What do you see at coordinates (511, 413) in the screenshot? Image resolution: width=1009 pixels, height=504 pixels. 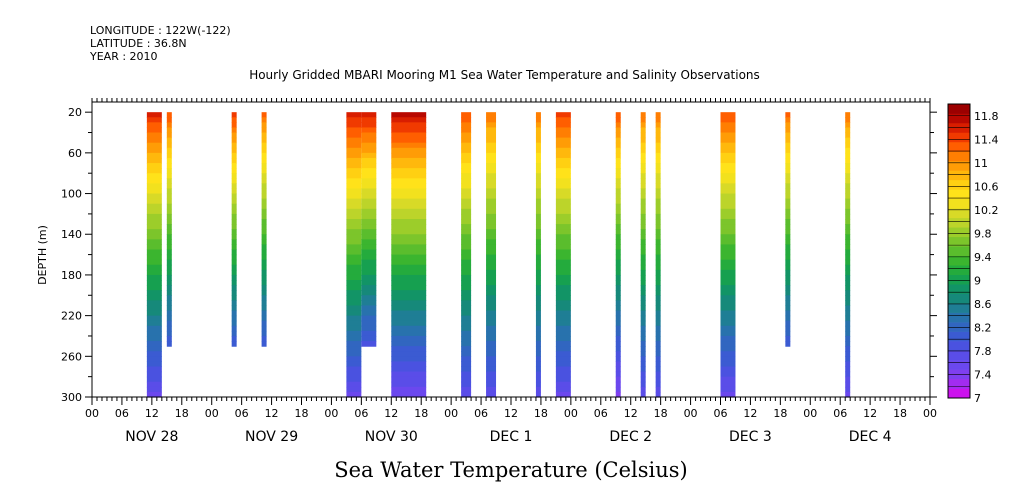 I see `x-tick-label: 12` at bounding box center [511, 413].